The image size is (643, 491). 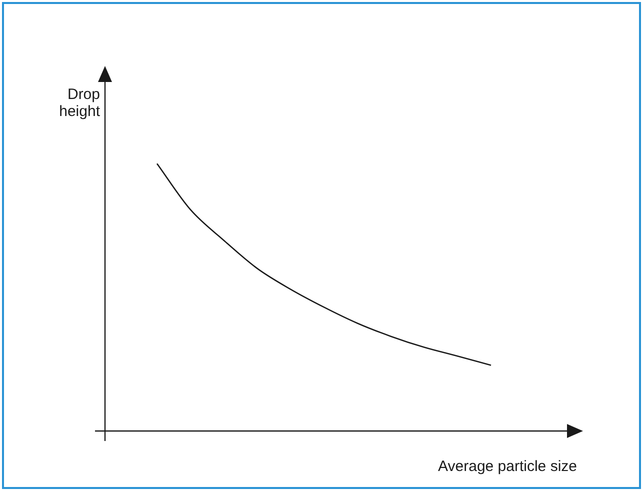 What do you see at coordinates (507, 466) in the screenshot?
I see `x-axis-title: Average particle size` at bounding box center [507, 466].